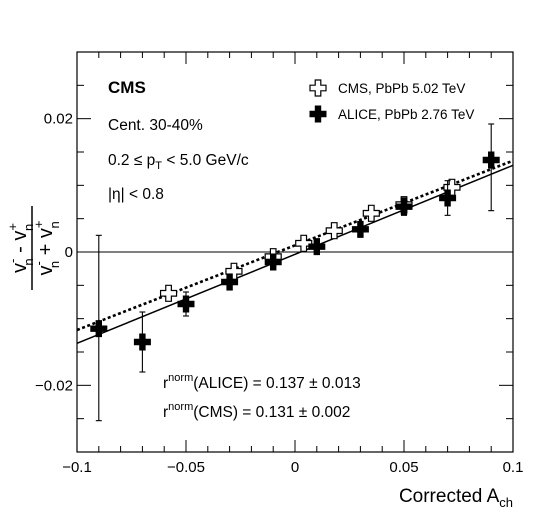 The image size is (540, 519). I want to click on legend-marker-cms, so click(318, 88).